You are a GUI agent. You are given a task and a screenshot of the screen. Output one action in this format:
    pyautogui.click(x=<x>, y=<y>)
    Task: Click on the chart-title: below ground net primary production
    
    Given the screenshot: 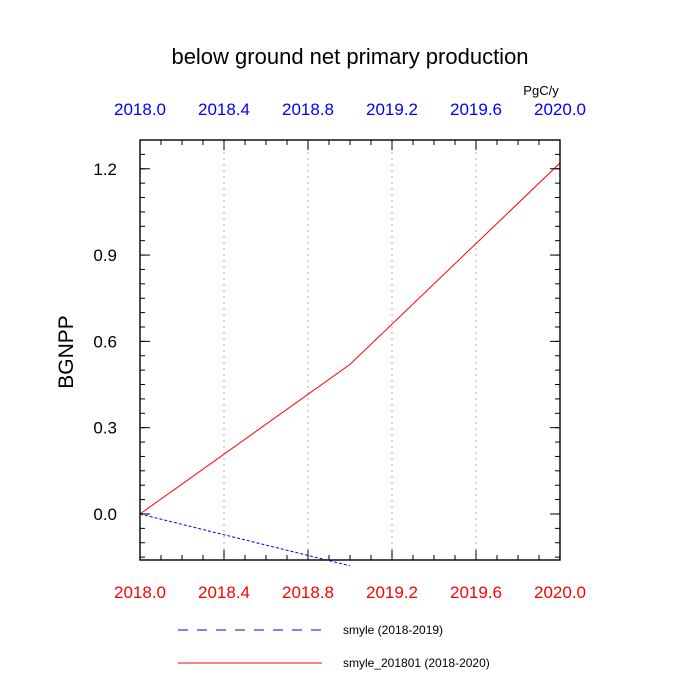 What is the action you would take?
    pyautogui.click(x=349, y=56)
    